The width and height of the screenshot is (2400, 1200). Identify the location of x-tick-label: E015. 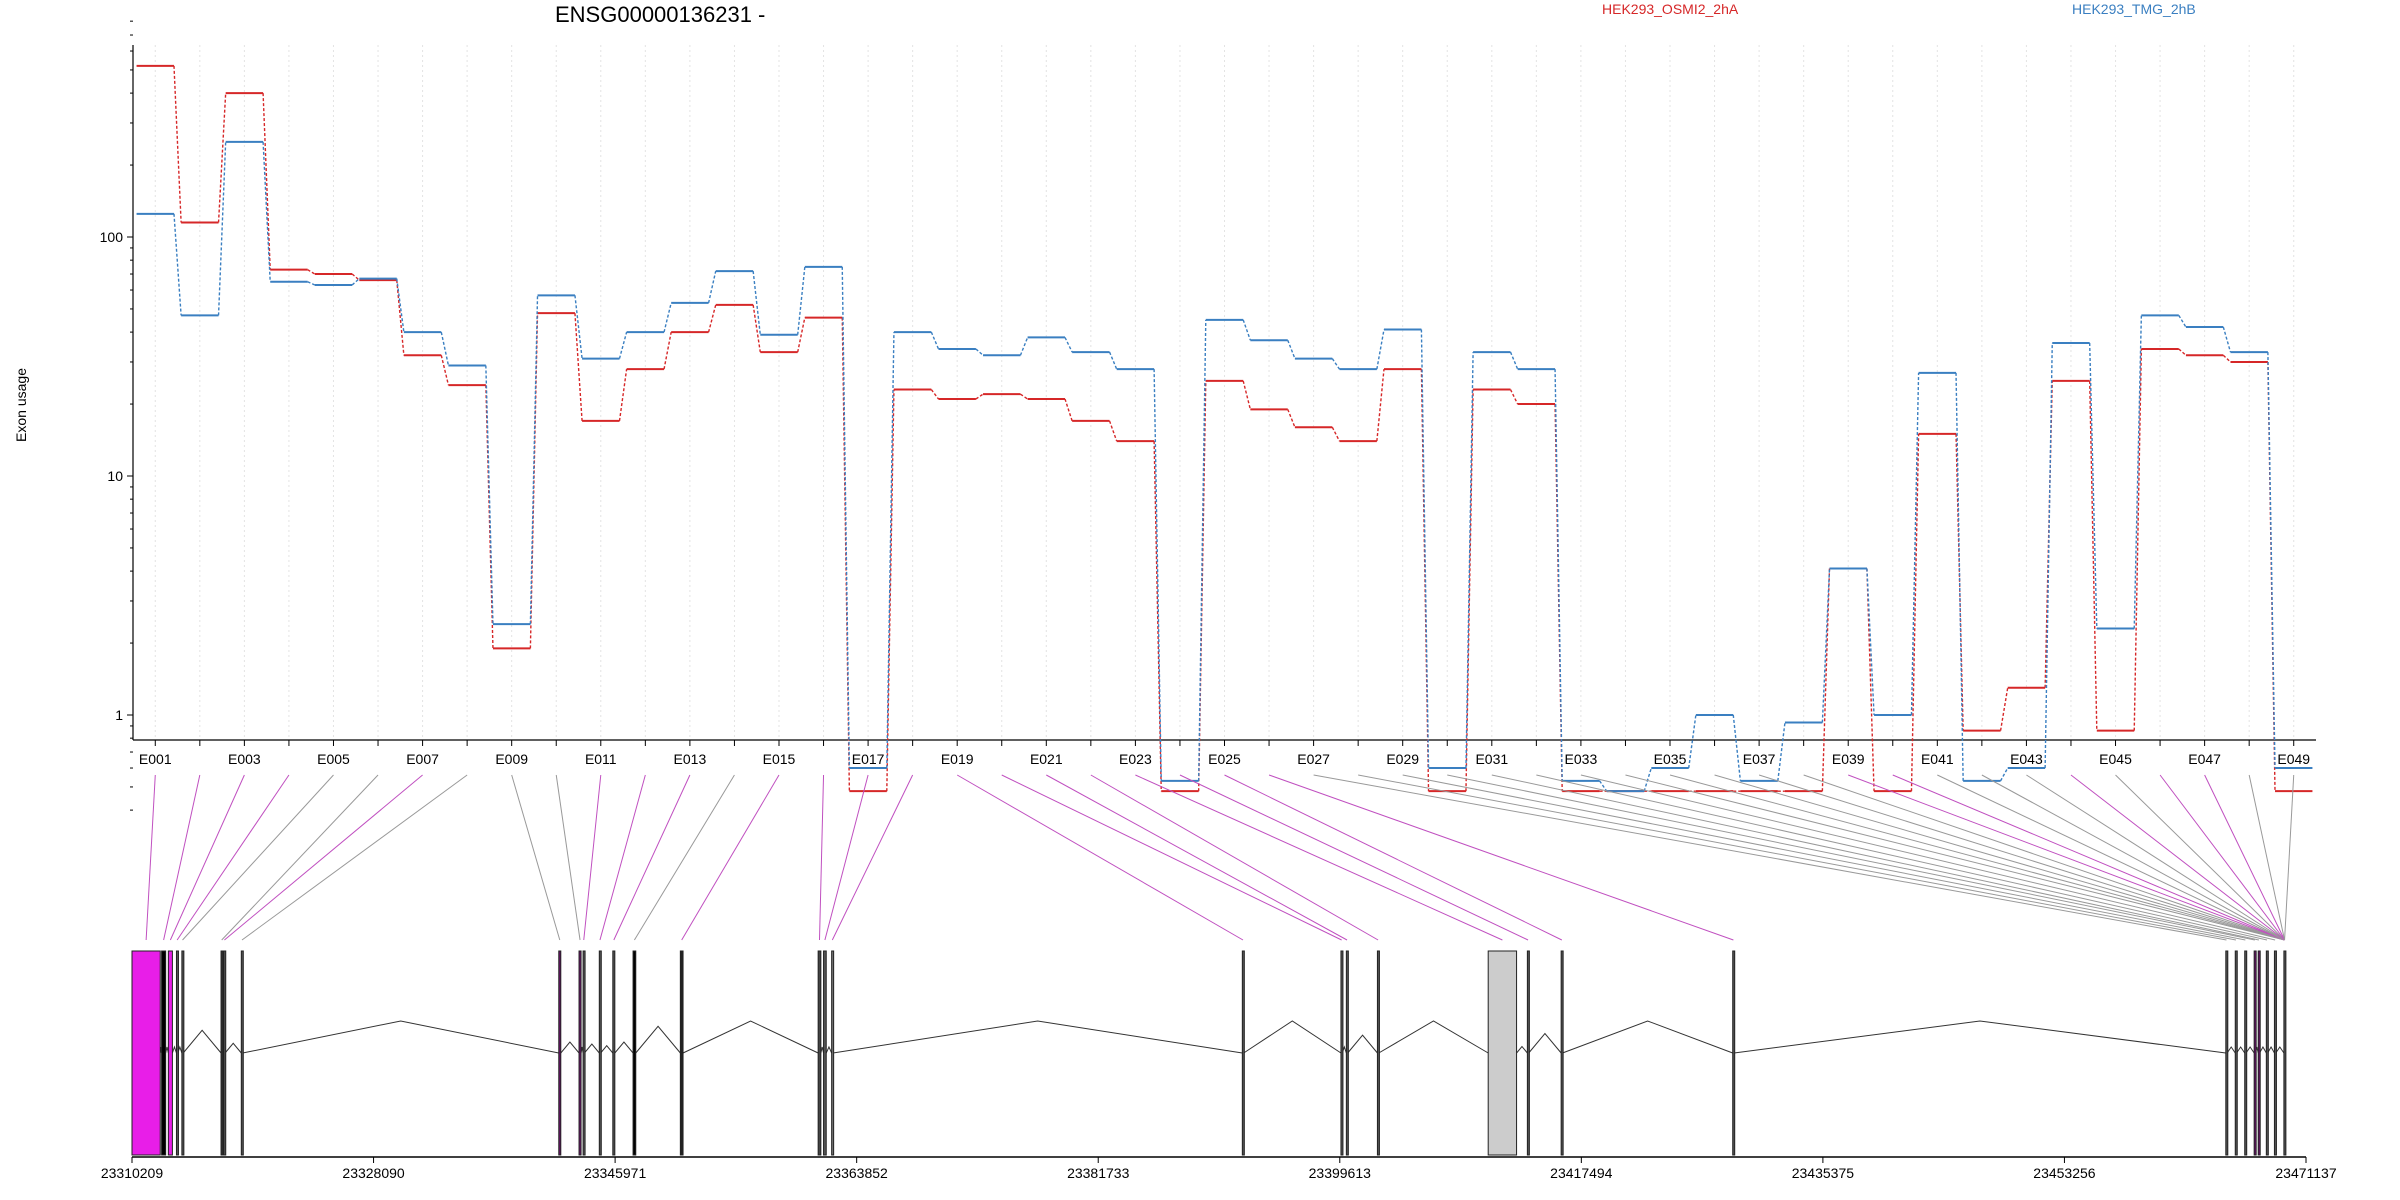
(779, 759).